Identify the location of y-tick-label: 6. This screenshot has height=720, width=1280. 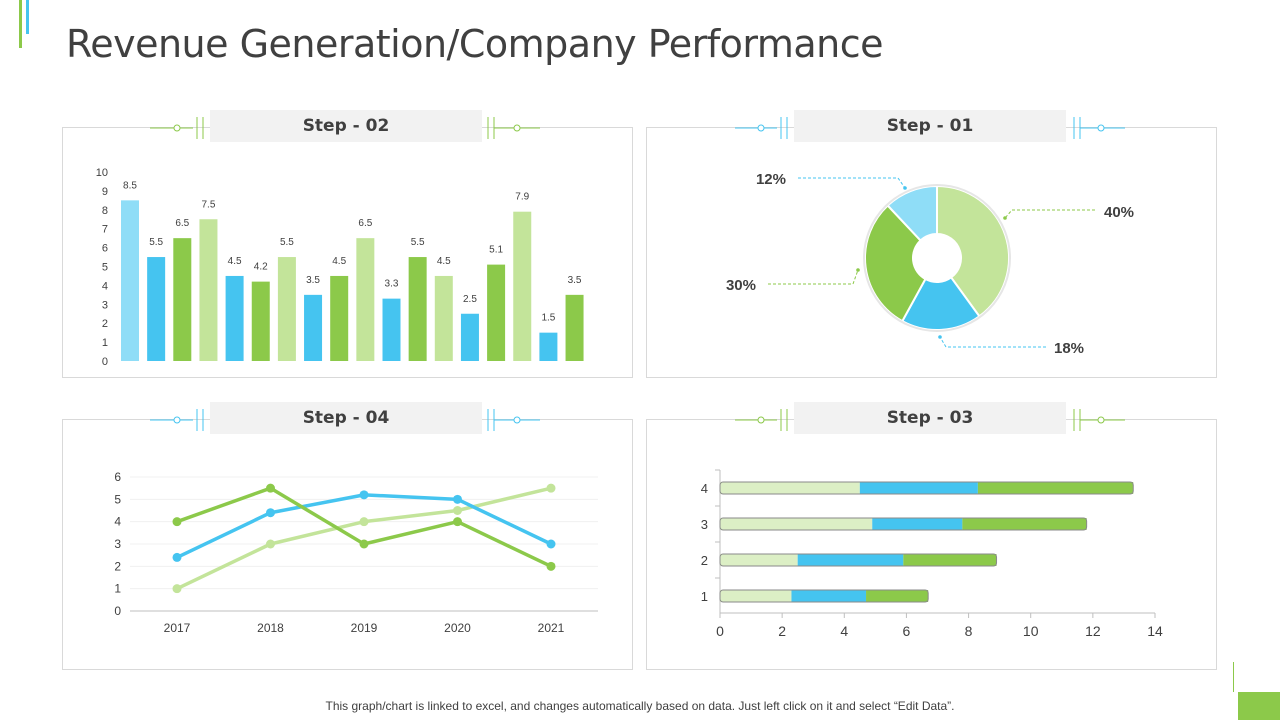
(105, 249).